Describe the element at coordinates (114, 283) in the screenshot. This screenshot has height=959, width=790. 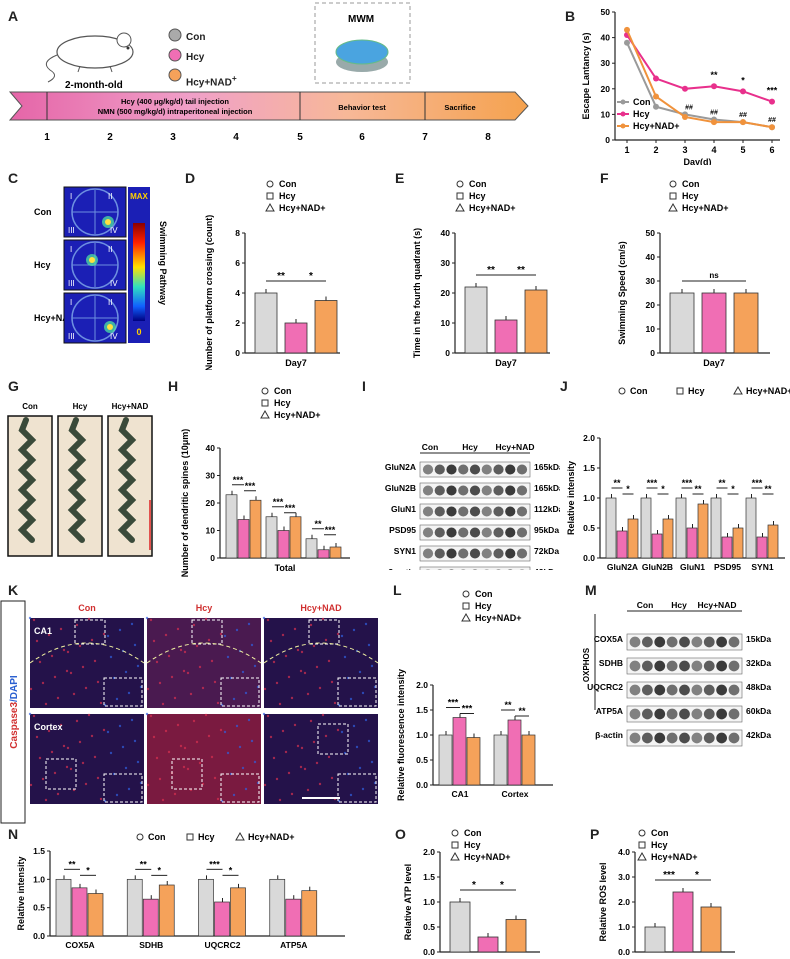
I see `quadrant-label: IV` at that location.